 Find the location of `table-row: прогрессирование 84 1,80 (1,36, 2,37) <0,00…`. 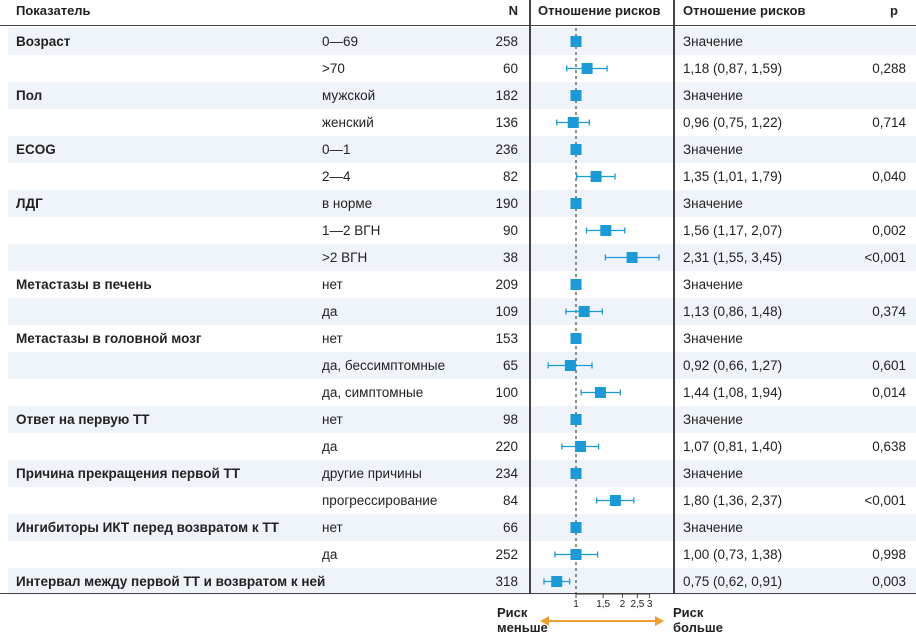

table-row: прогрессирование 84 1,80 (1,36, 2,37) <0,00… is located at coordinates (462, 500).